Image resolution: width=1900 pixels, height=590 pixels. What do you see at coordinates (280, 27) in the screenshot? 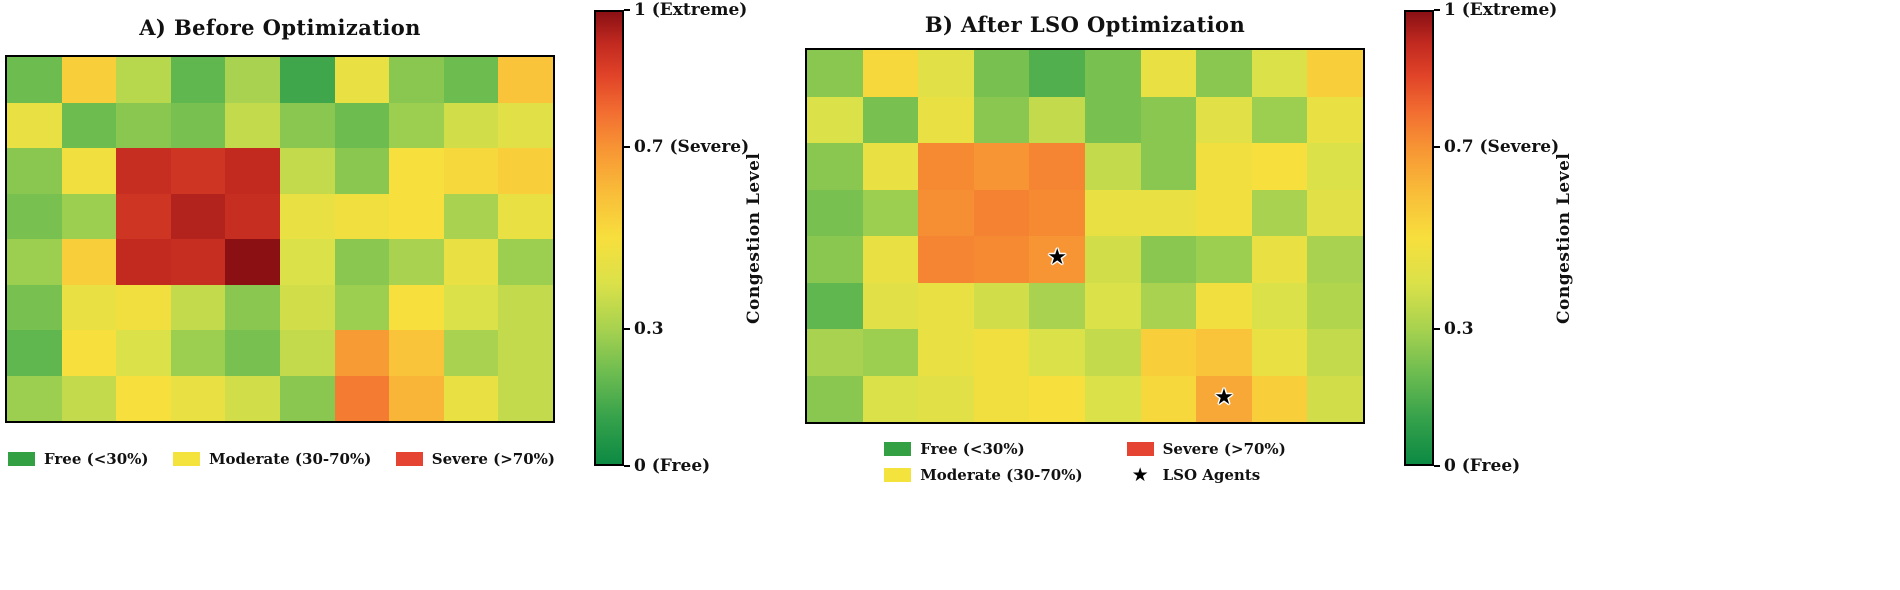
I see `panel-before-title: A) Before Optimization` at bounding box center [280, 27].